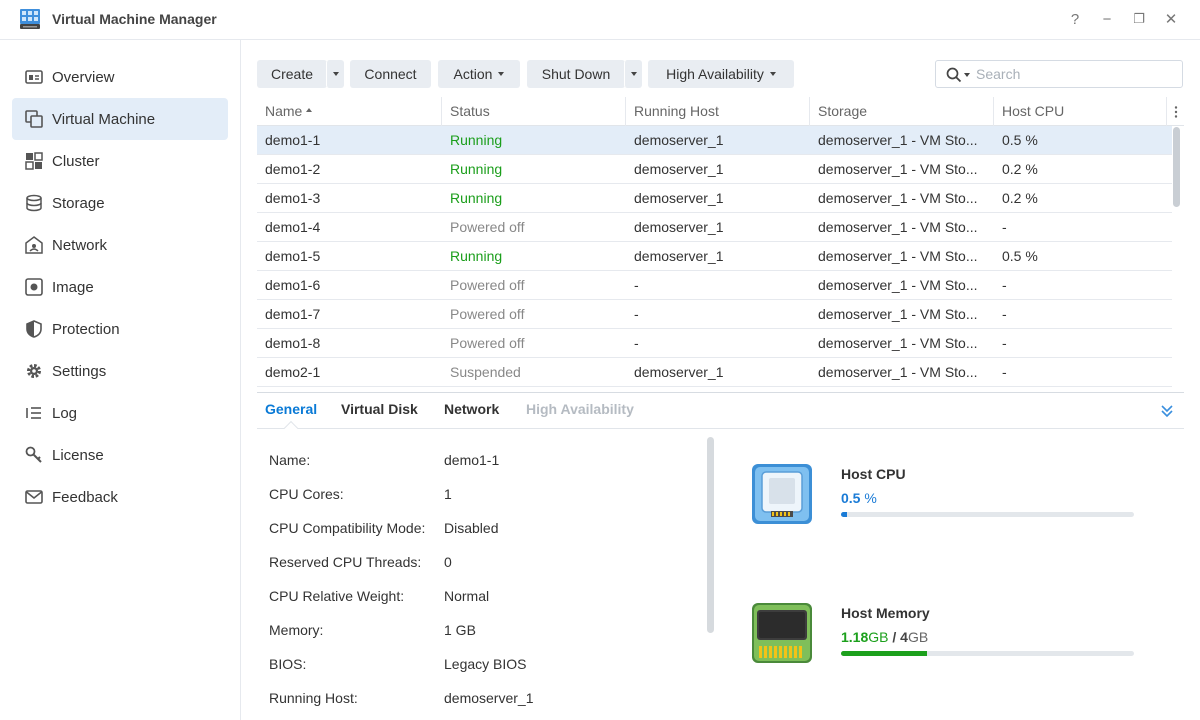  I want to click on sidebar-item-label: Log, so click(65, 413).